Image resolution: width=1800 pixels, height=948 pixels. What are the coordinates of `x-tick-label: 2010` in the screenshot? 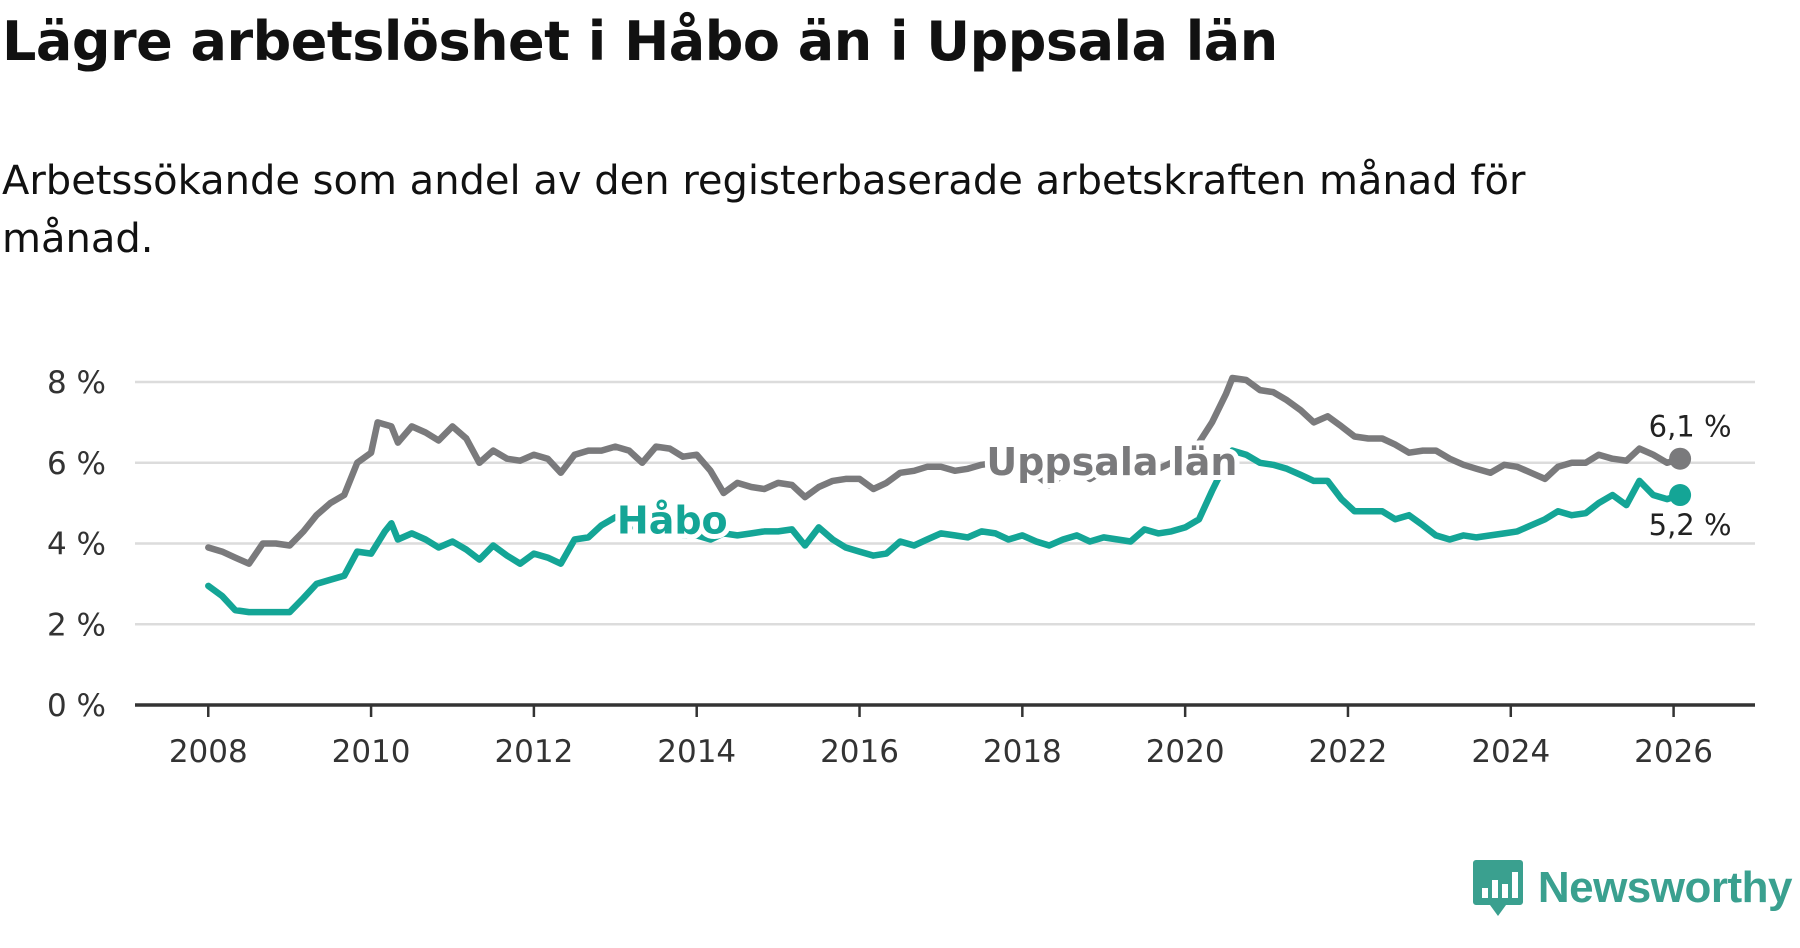 It's located at (371, 752).